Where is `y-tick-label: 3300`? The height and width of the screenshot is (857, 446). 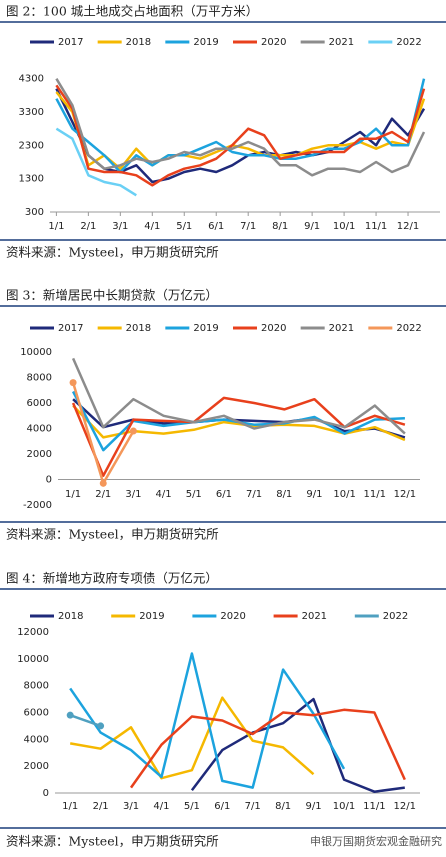 y-tick-label: 3300 is located at coordinates (31, 112).